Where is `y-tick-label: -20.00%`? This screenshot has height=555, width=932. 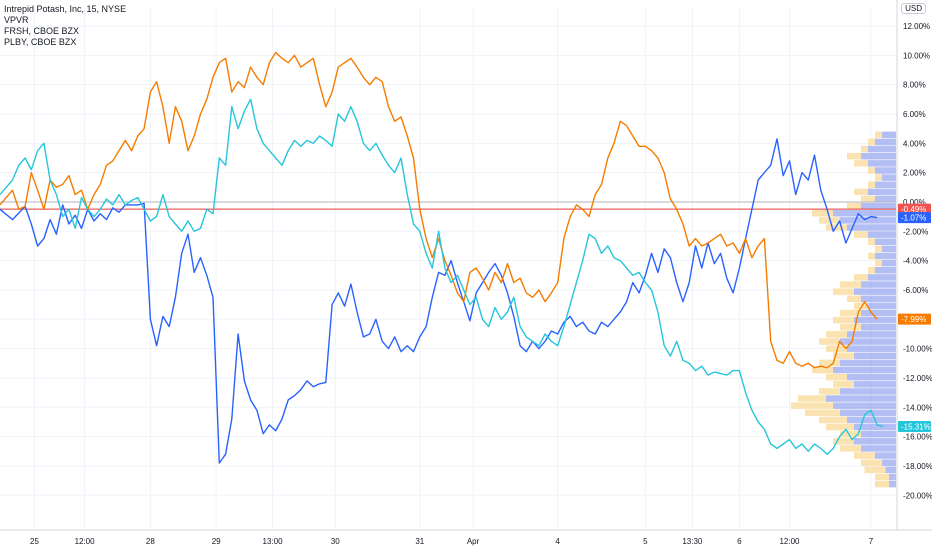 y-tick-label: -20.00% is located at coordinates (917, 495).